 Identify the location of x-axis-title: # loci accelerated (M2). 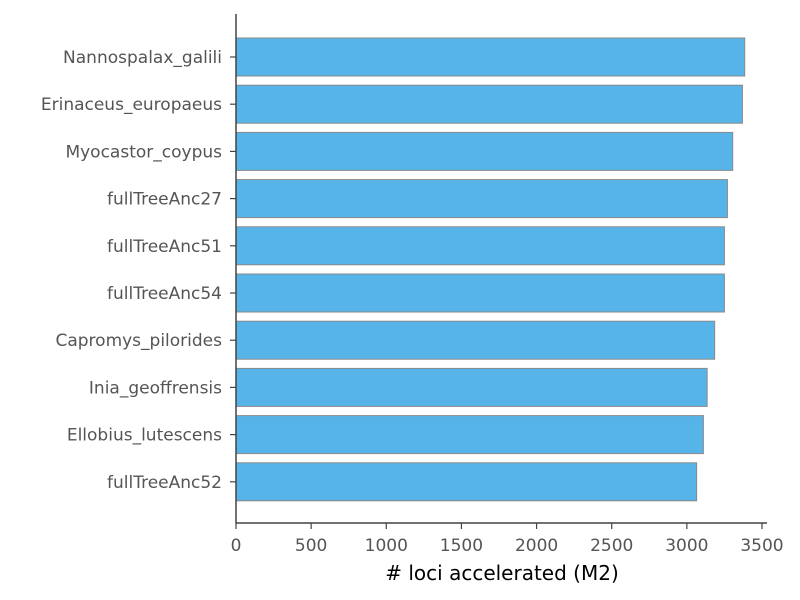
(502, 573).